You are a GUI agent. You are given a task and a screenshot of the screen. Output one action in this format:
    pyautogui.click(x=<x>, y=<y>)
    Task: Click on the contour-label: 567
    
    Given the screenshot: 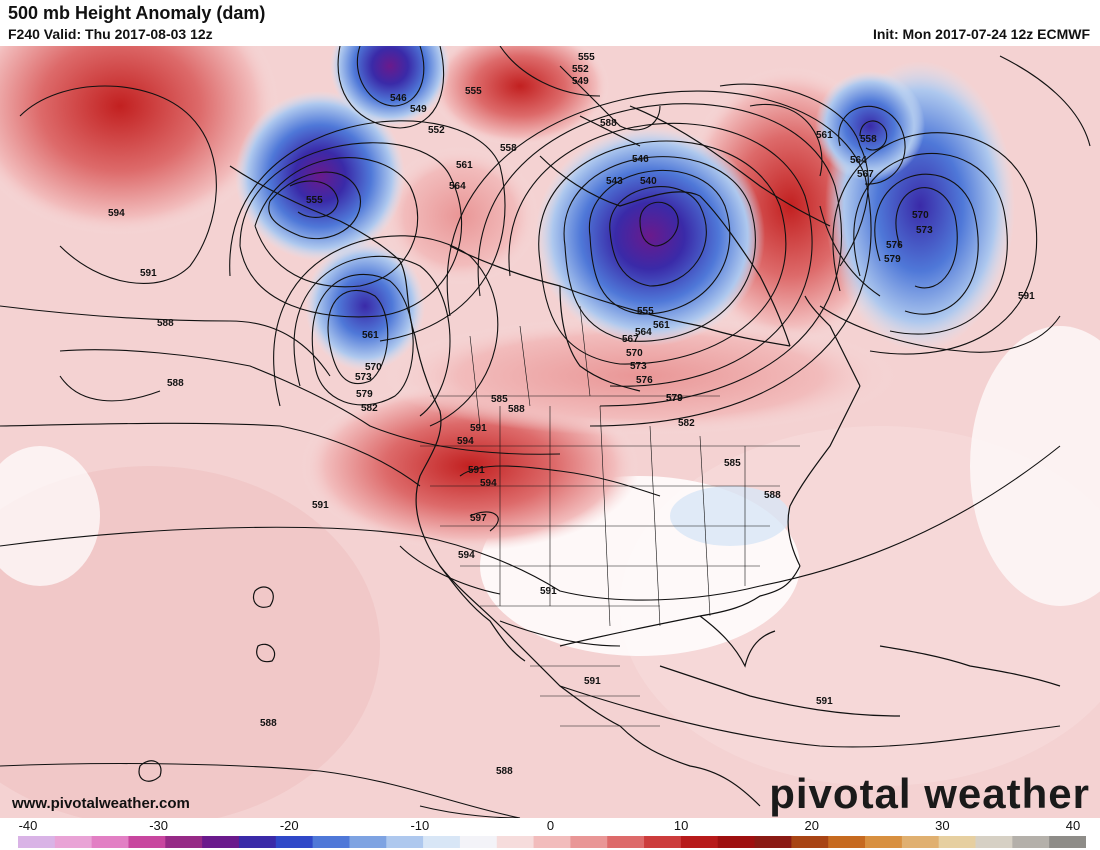 What is the action you would take?
    pyautogui.click(x=865, y=174)
    